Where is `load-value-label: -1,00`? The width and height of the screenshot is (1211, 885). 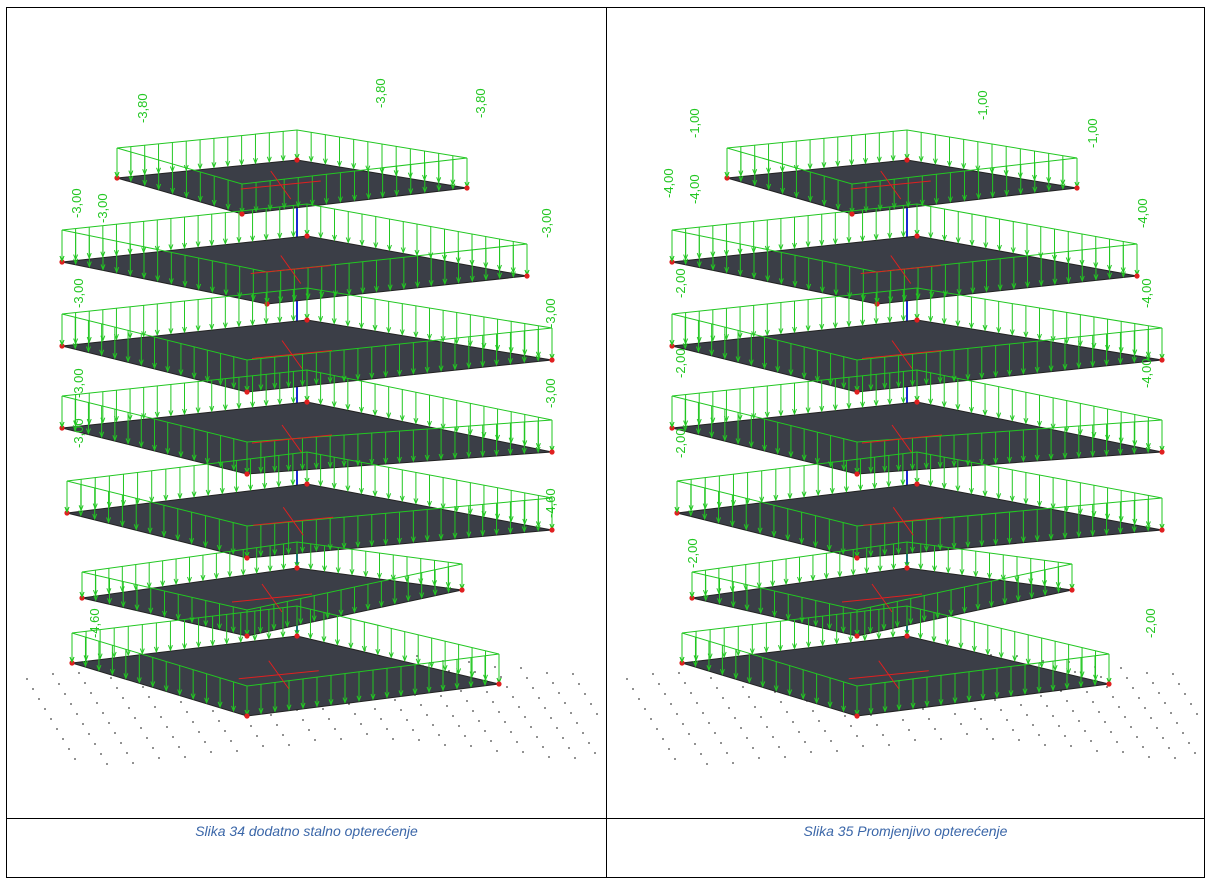
load-value-label: -1,00 is located at coordinates (982, 105).